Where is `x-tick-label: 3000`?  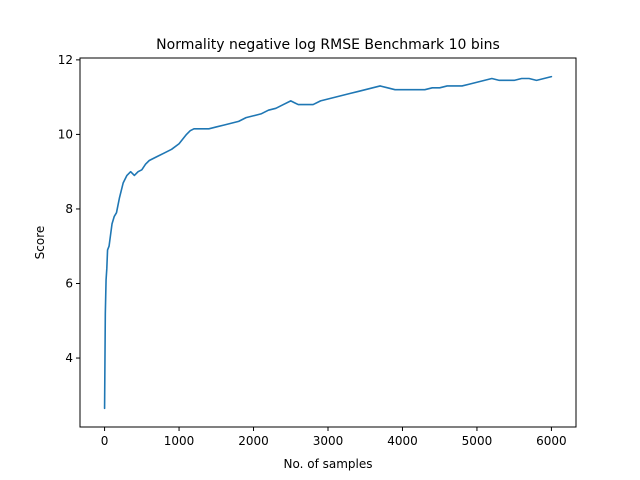 x-tick-label: 3000 is located at coordinates (328, 441).